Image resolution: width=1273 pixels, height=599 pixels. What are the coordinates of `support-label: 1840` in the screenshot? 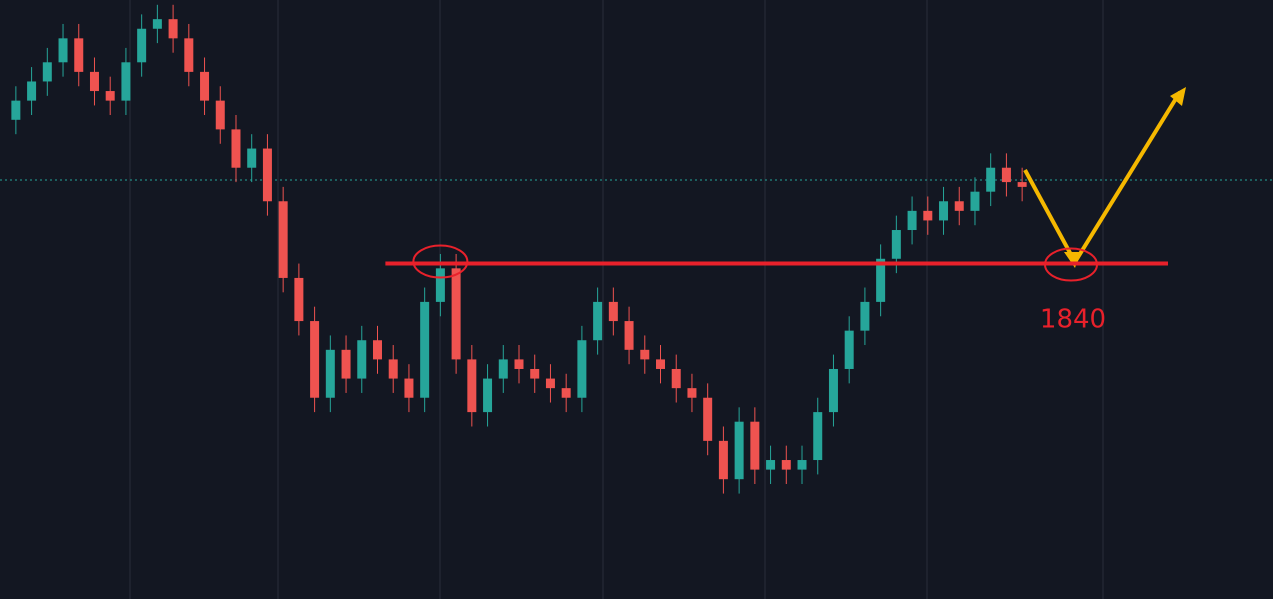 It's located at (1073, 320).